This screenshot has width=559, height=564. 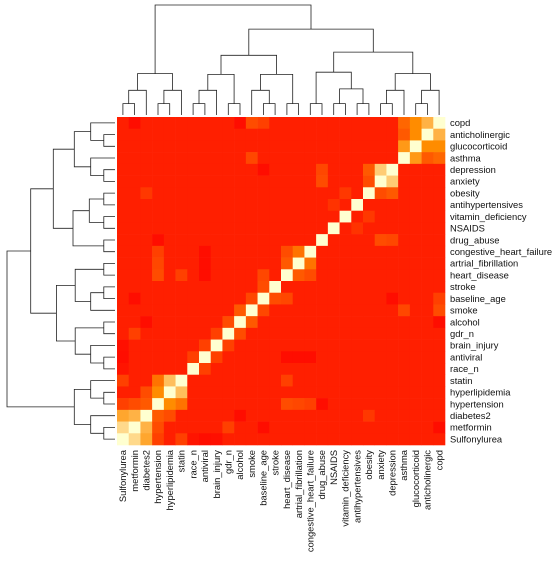 I want to click on heatmap-cell-Sulfonylurea-depression, so click(x=392, y=439).